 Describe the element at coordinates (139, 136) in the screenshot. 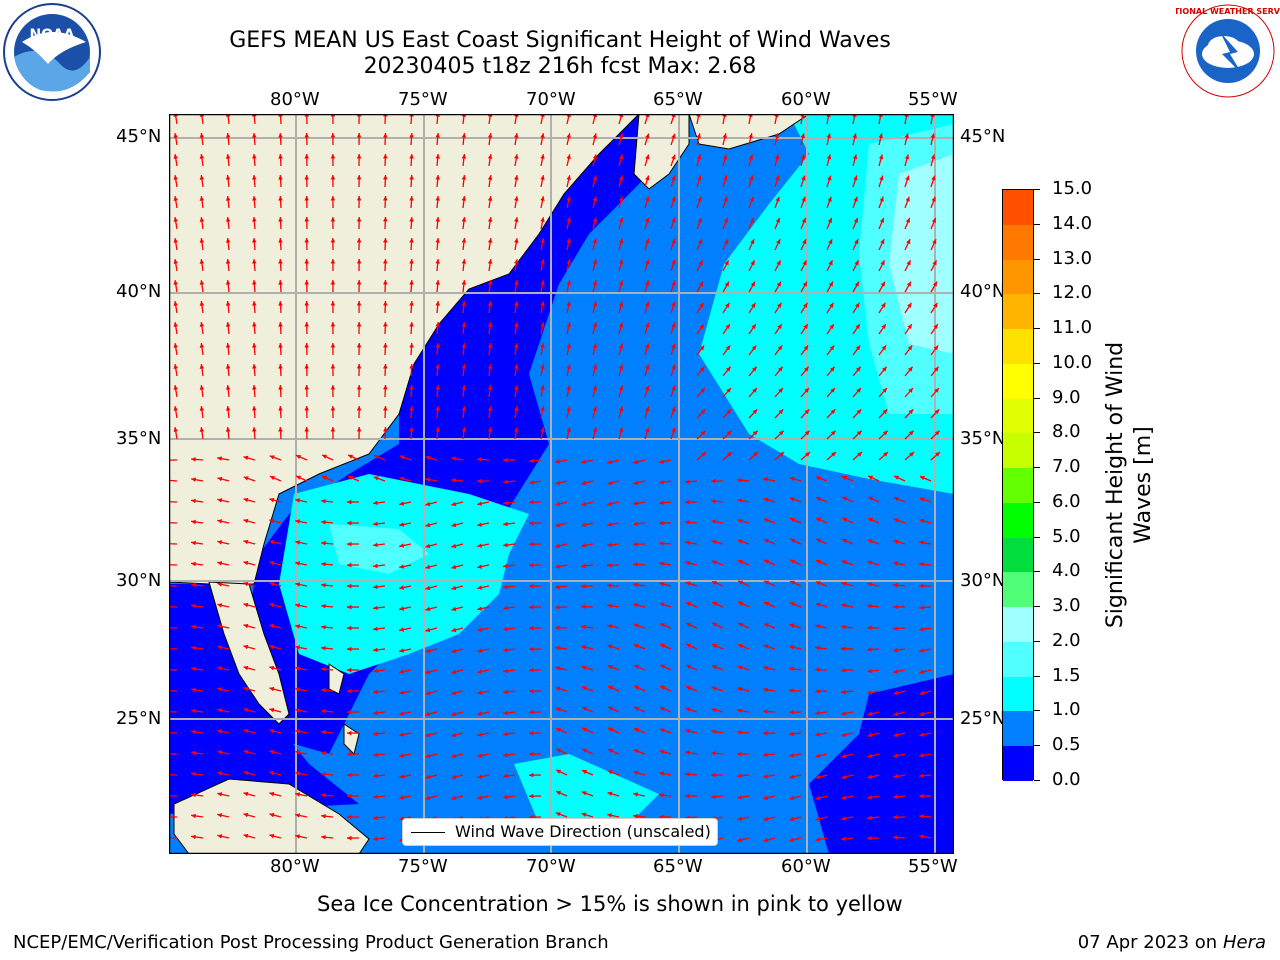

I see `lat-label-left-45n: 45°N` at that location.